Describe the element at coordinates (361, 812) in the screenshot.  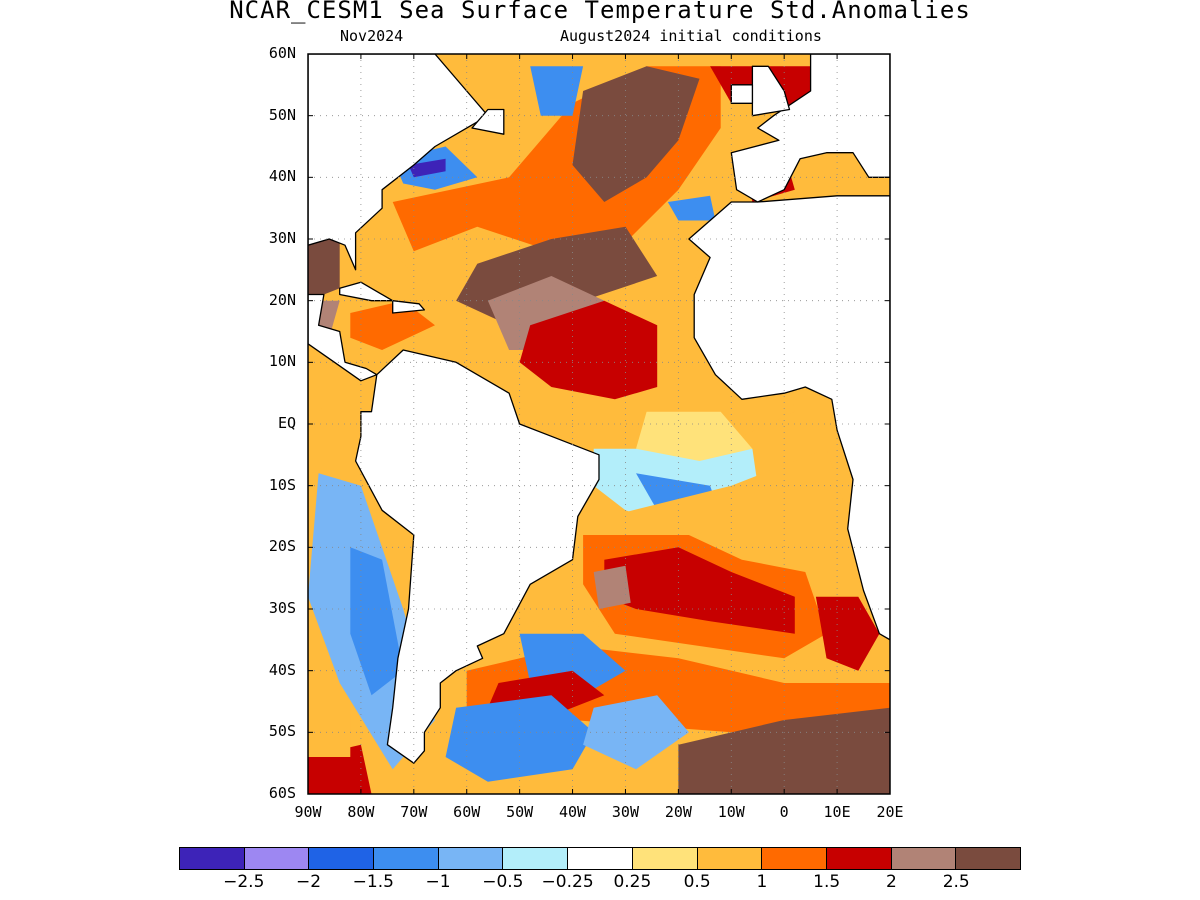
I see `lon-label: 80W` at that location.